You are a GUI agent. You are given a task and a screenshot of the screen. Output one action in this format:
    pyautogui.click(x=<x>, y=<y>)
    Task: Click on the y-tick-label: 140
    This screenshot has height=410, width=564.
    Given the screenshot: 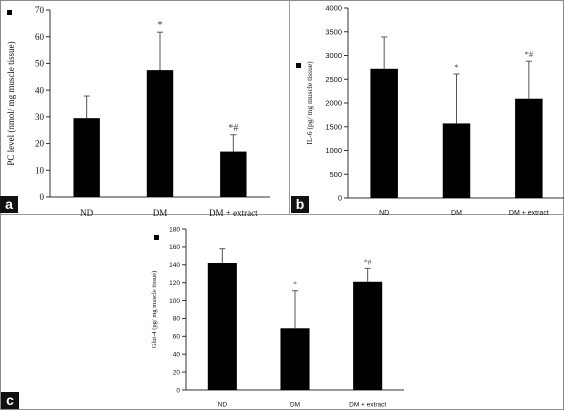 What is the action you would take?
    pyautogui.click(x=174, y=265)
    